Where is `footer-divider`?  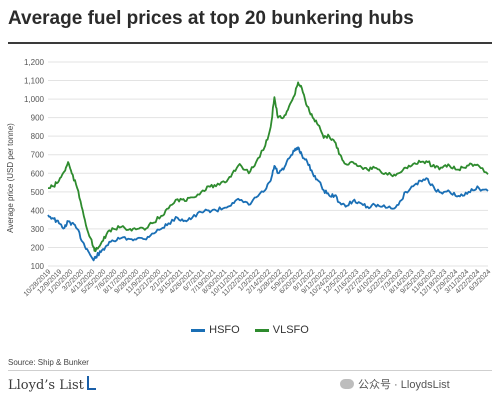
footer-divider is located at coordinates (250, 370).